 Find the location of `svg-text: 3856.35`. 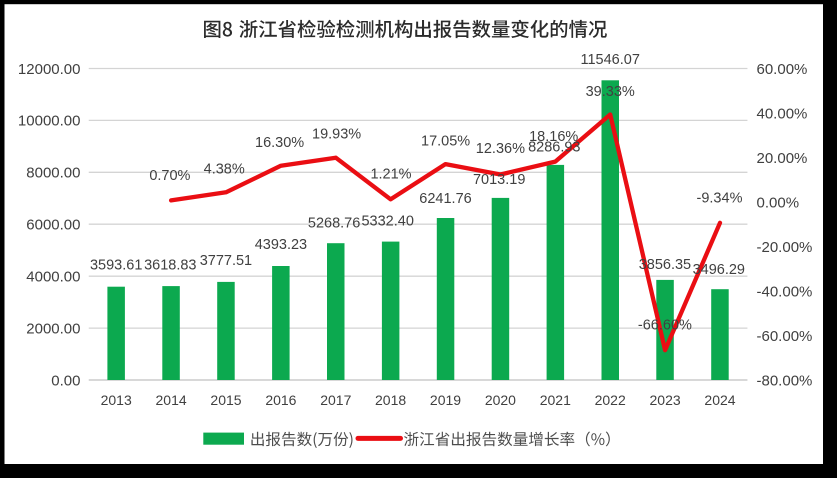

svg-text: 3856.35 is located at coordinates (665, 265).